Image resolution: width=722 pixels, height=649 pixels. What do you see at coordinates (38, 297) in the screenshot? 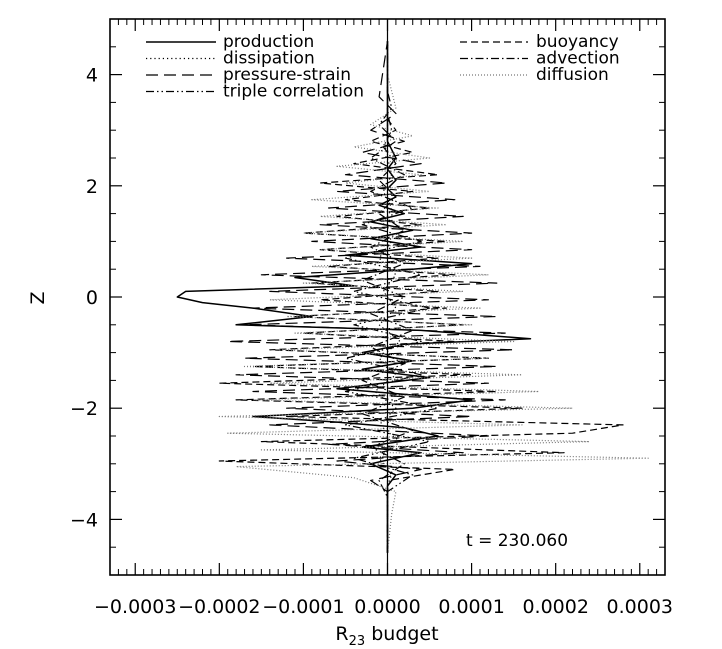
I see `y-axis-title: Z` at bounding box center [38, 297].